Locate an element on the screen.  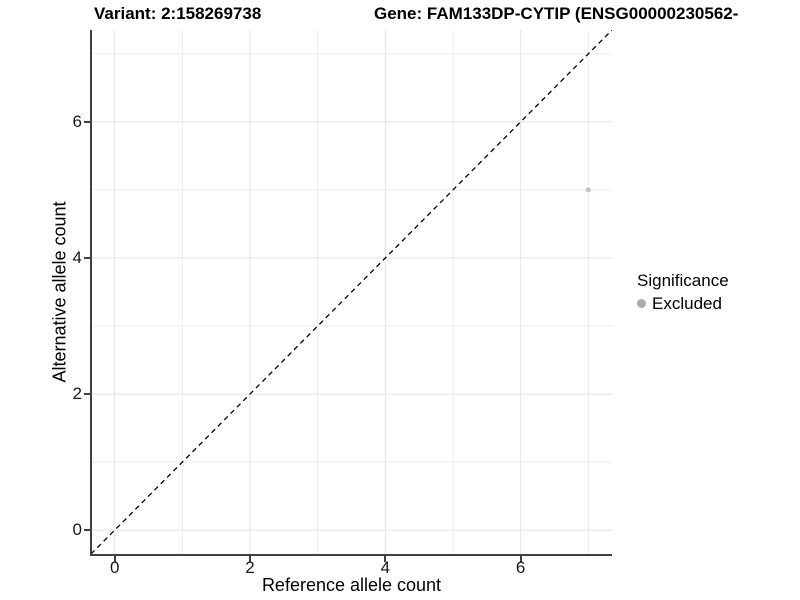
y-axis-title: Alternative allele count is located at coordinates (59, 292).